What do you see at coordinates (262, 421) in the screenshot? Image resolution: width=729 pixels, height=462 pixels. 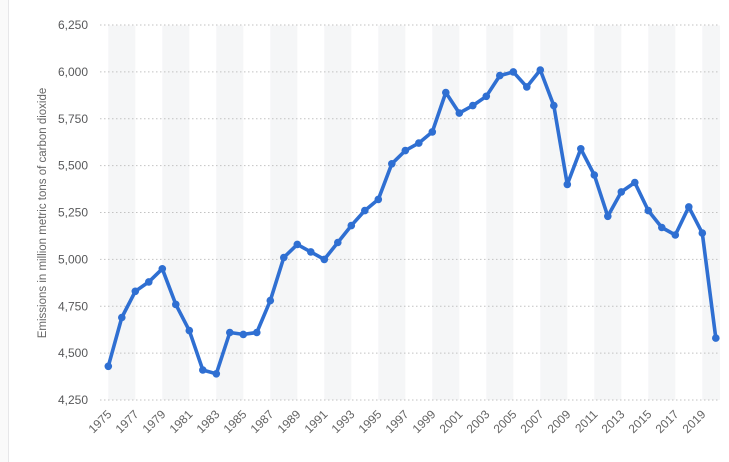 I see `x-tick-label: 1987` at bounding box center [262, 421].